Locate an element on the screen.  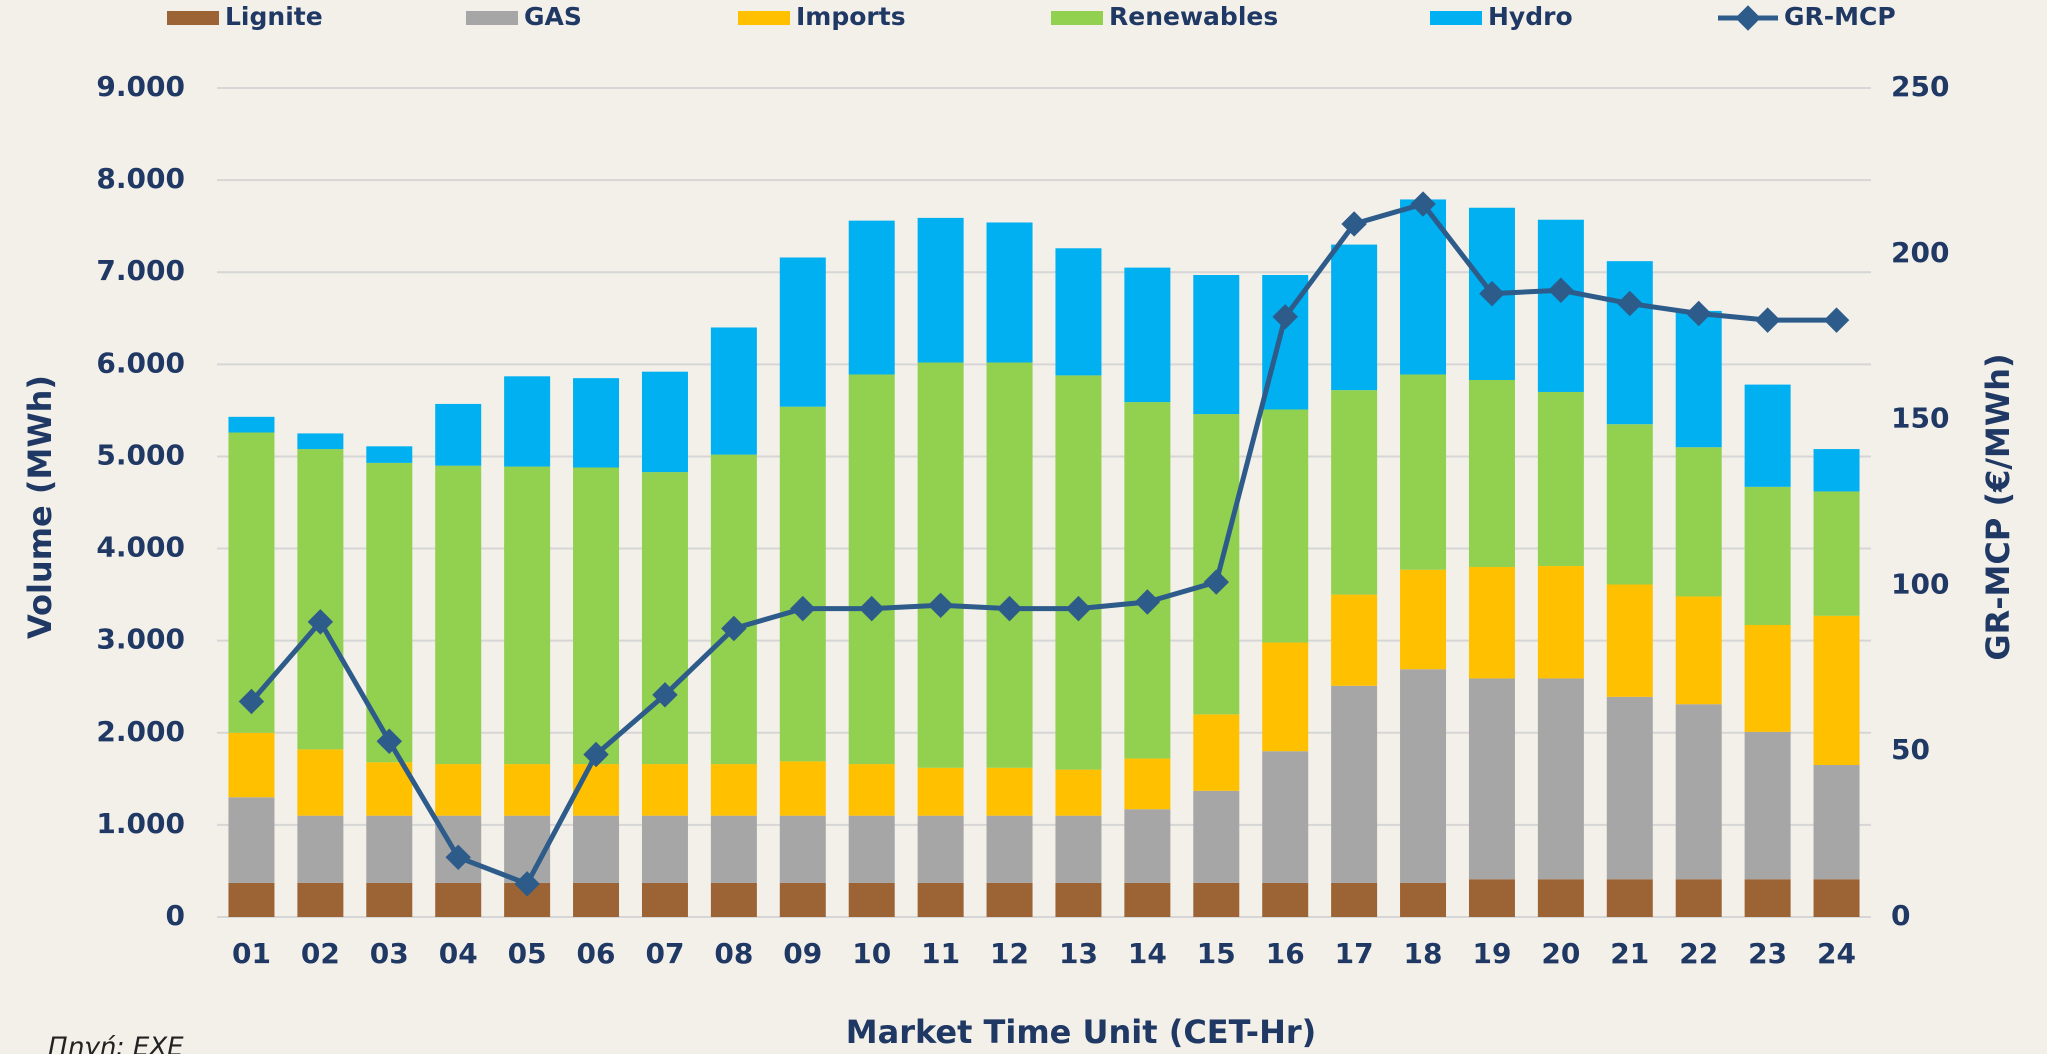
legend-label: Renewables is located at coordinates (1193, 16).